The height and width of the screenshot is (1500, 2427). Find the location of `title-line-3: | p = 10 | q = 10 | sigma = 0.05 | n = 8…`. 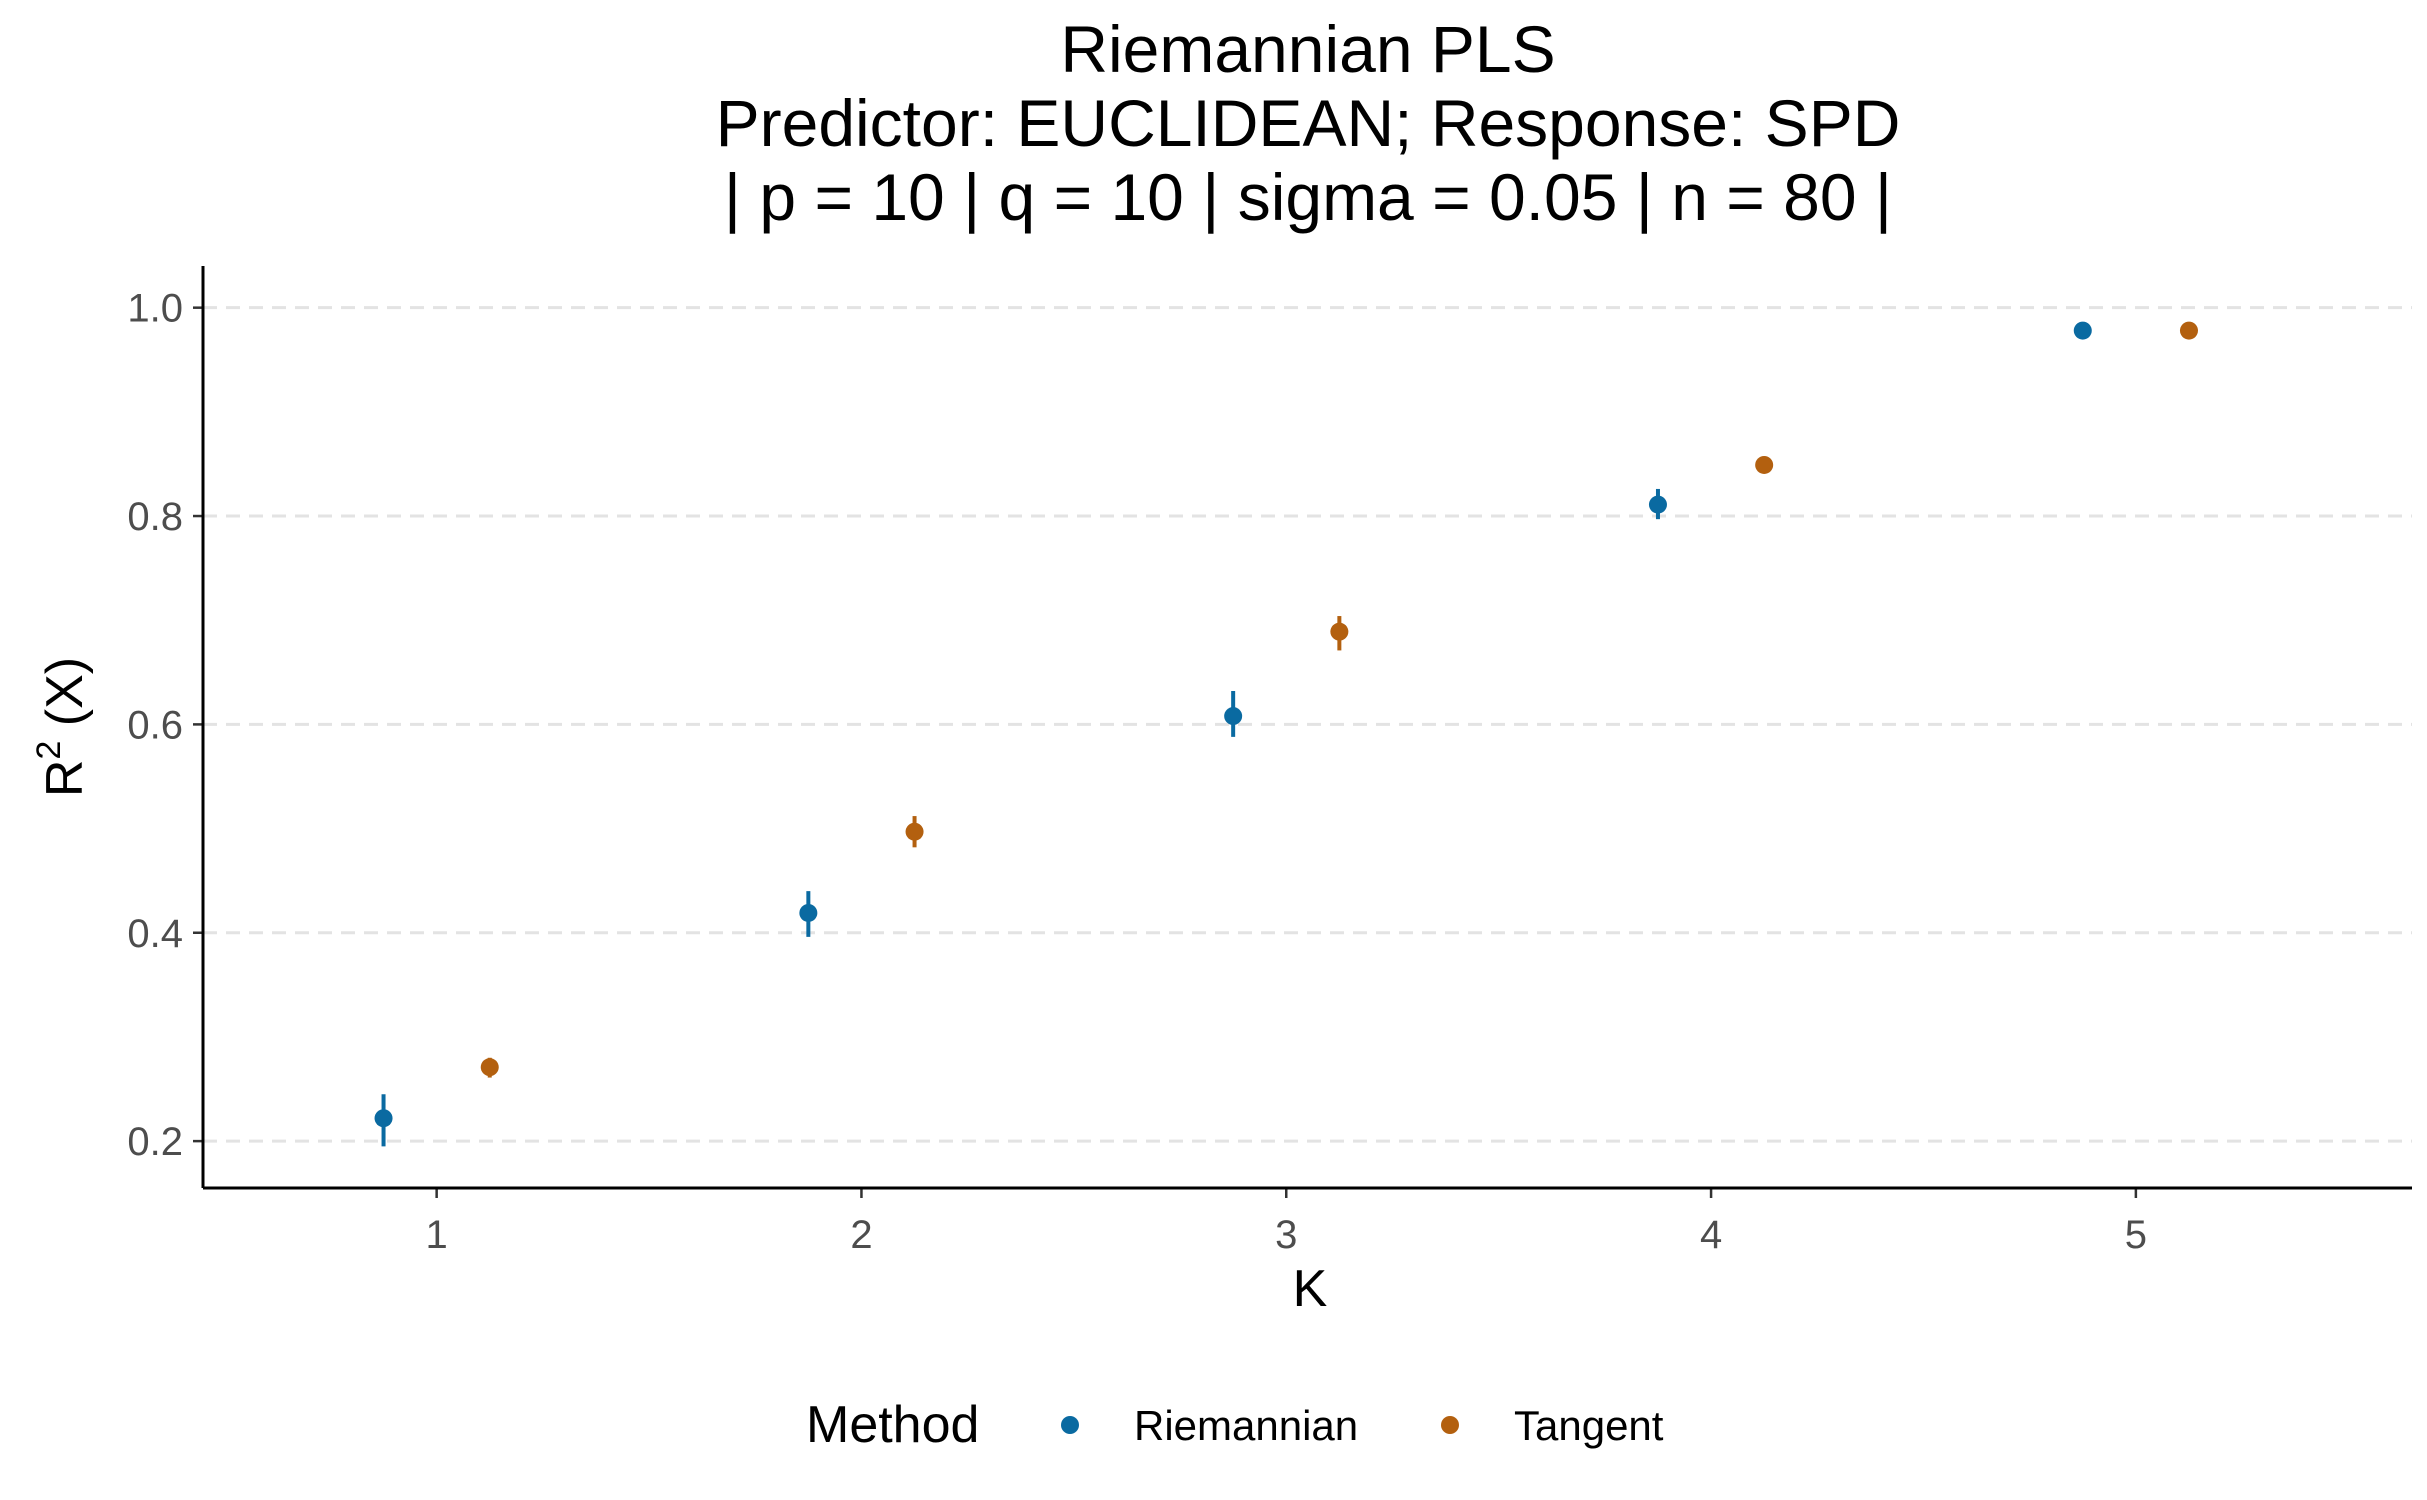

title-line-3: | p = 10 | q = 10 | sigma = 0.05 | n = 8… is located at coordinates (1308, 197).